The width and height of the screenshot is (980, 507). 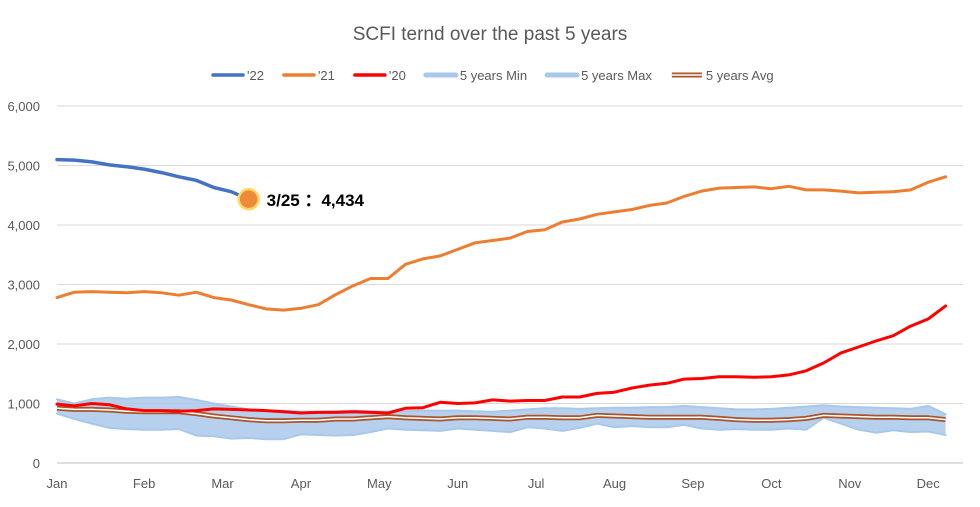 What do you see at coordinates (23, 225) in the screenshot?
I see `y-tick-label: 4,000` at bounding box center [23, 225].